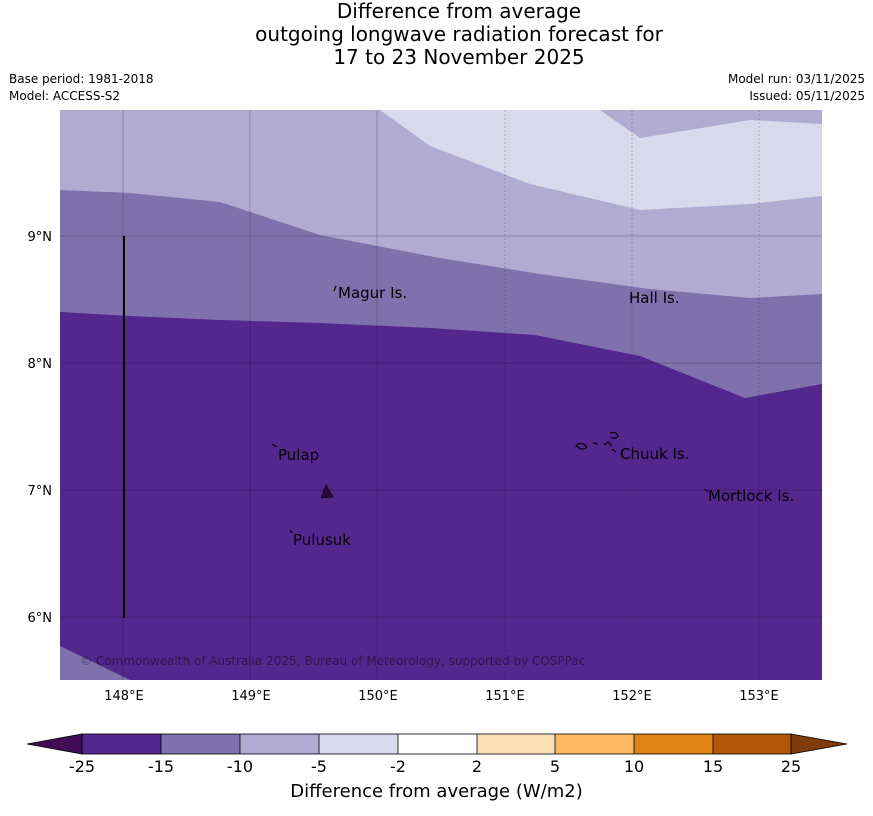 The width and height of the screenshot is (873, 816). I want to click on colorbar-tick: -10, so click(240, 766).